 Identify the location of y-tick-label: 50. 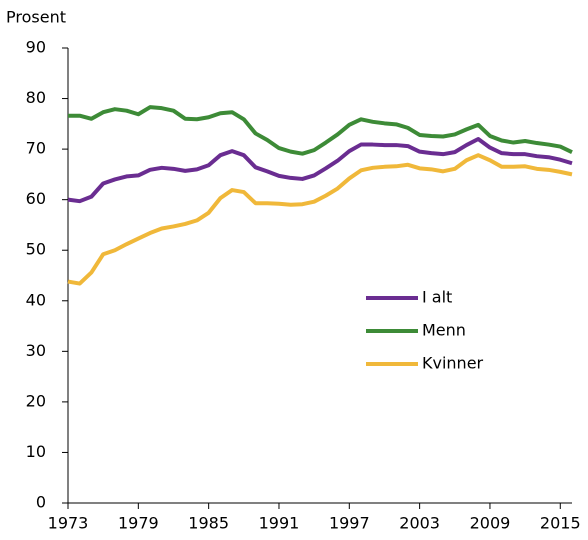
(36, 249).